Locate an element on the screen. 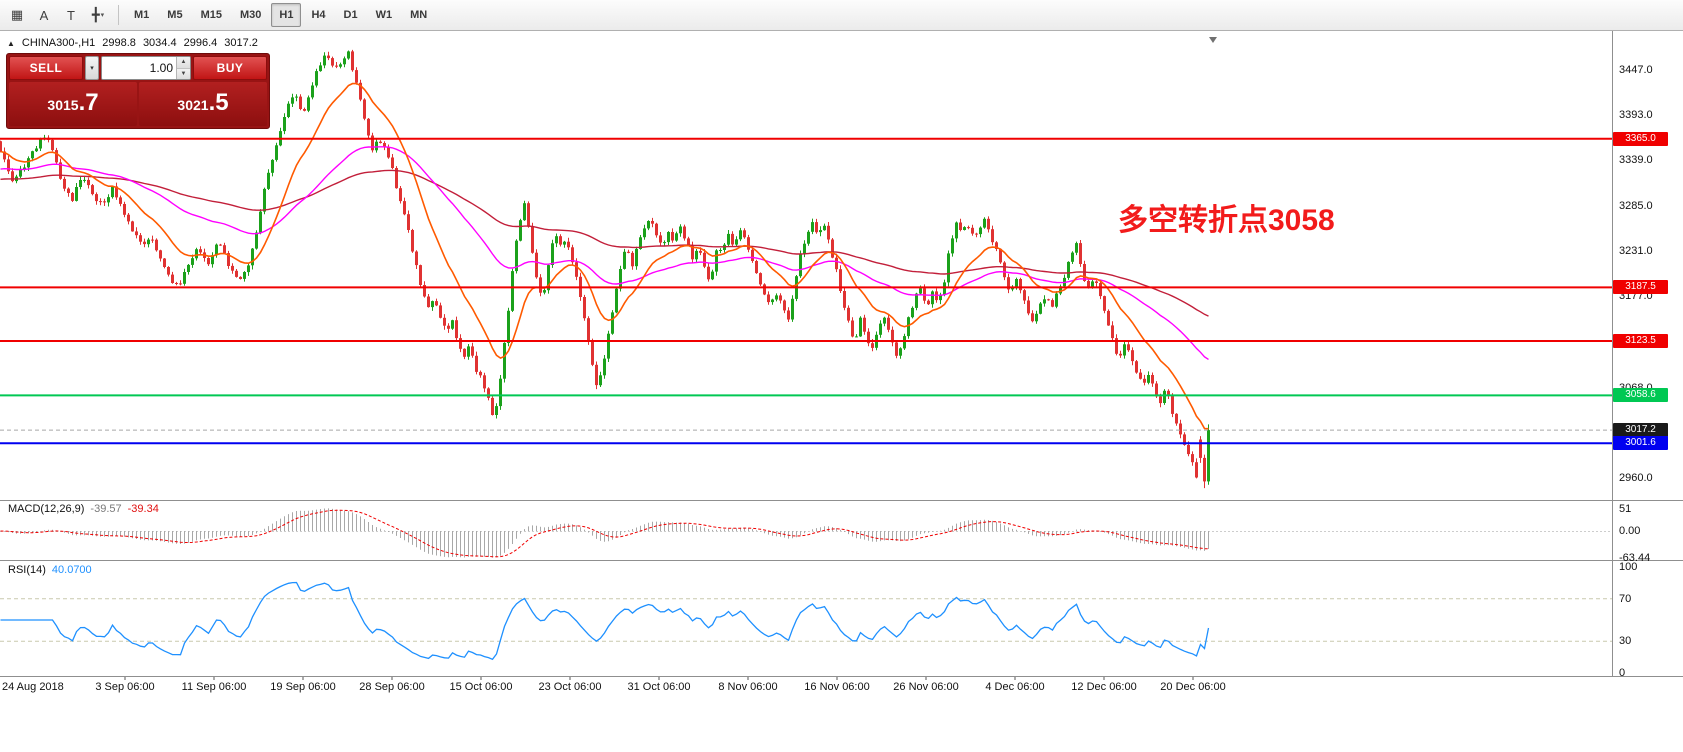  sell-price-main: 3015 is located at coordinates (63, 105).